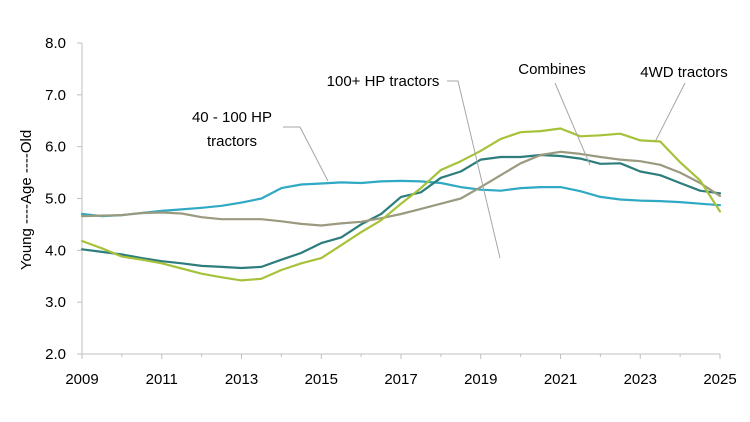  I want to click on y-tick-label: 6.0, so click(55, 147).